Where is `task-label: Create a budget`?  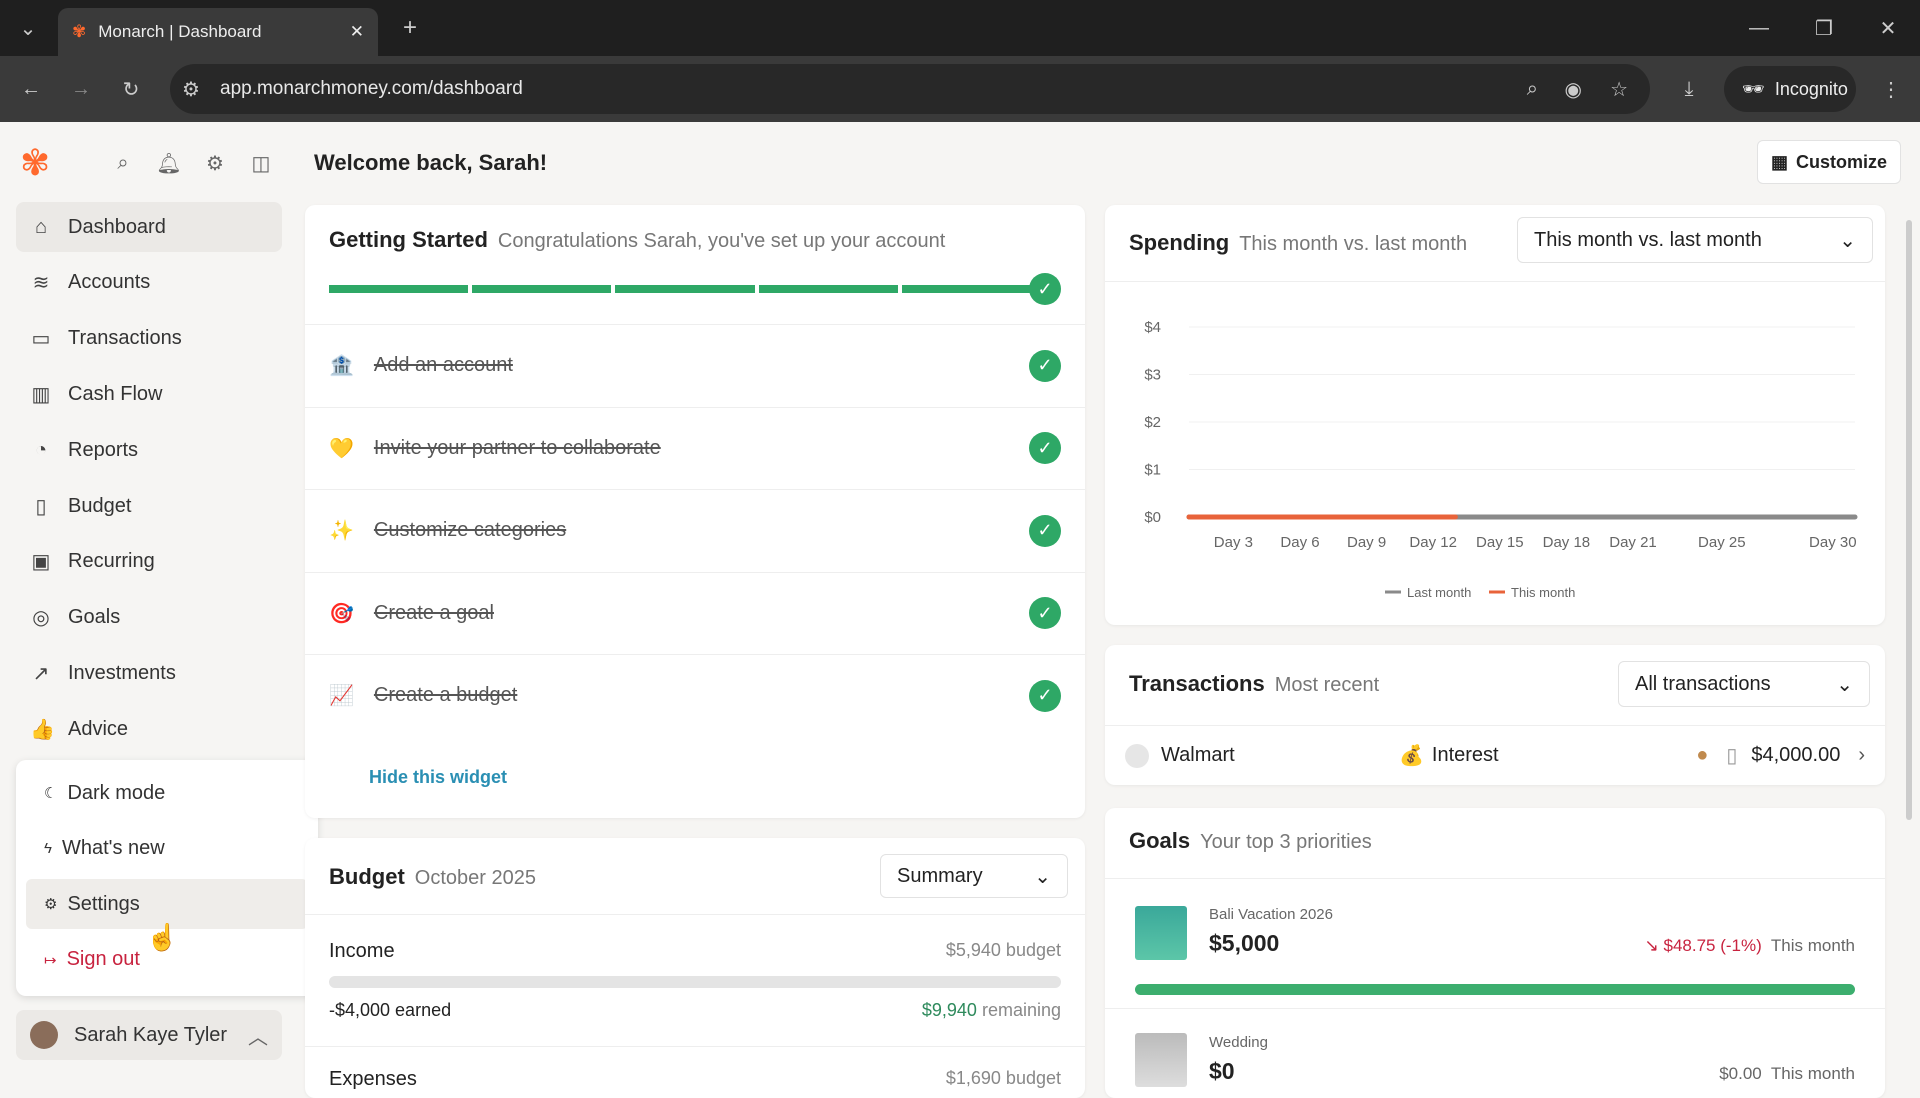 task-label: Create a budget is located at coordinates (445, 695).